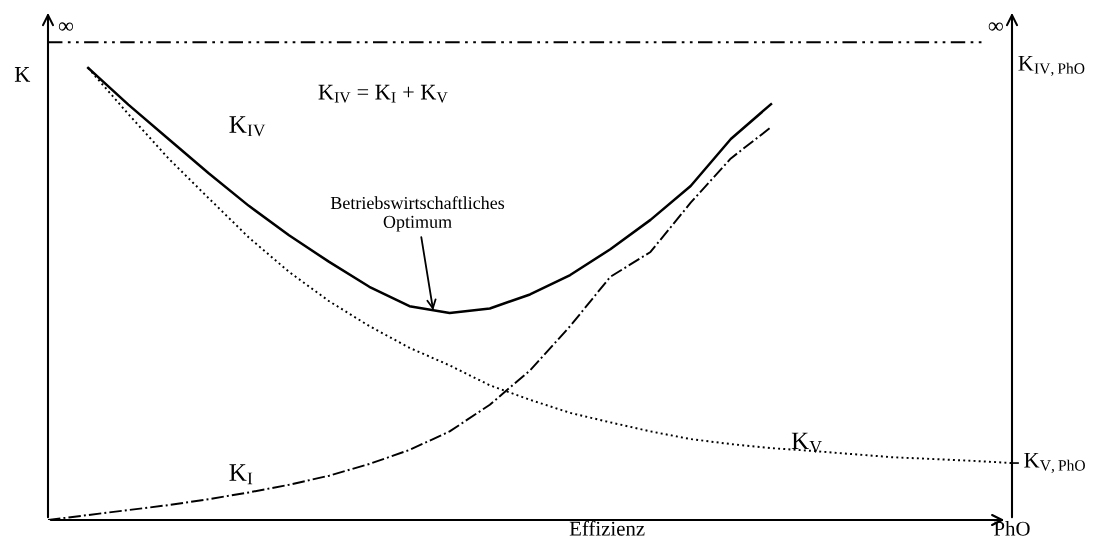 Image resolution: width=1107 pixels, height=542 pixels. I want to click on ref-line-label: ∞, so click(66, 26).